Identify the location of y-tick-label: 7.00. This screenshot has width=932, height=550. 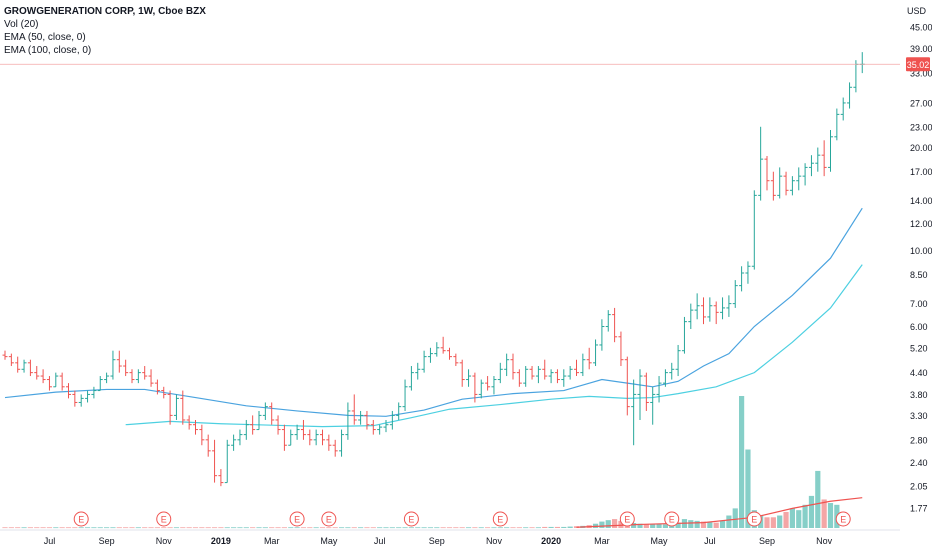
(919, 304).